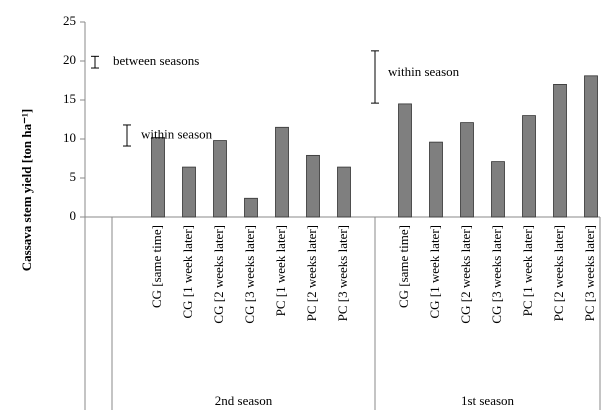 This screenshot has height=412, width=605. I want to click on group-label: 2nd season, so click(244, 400).